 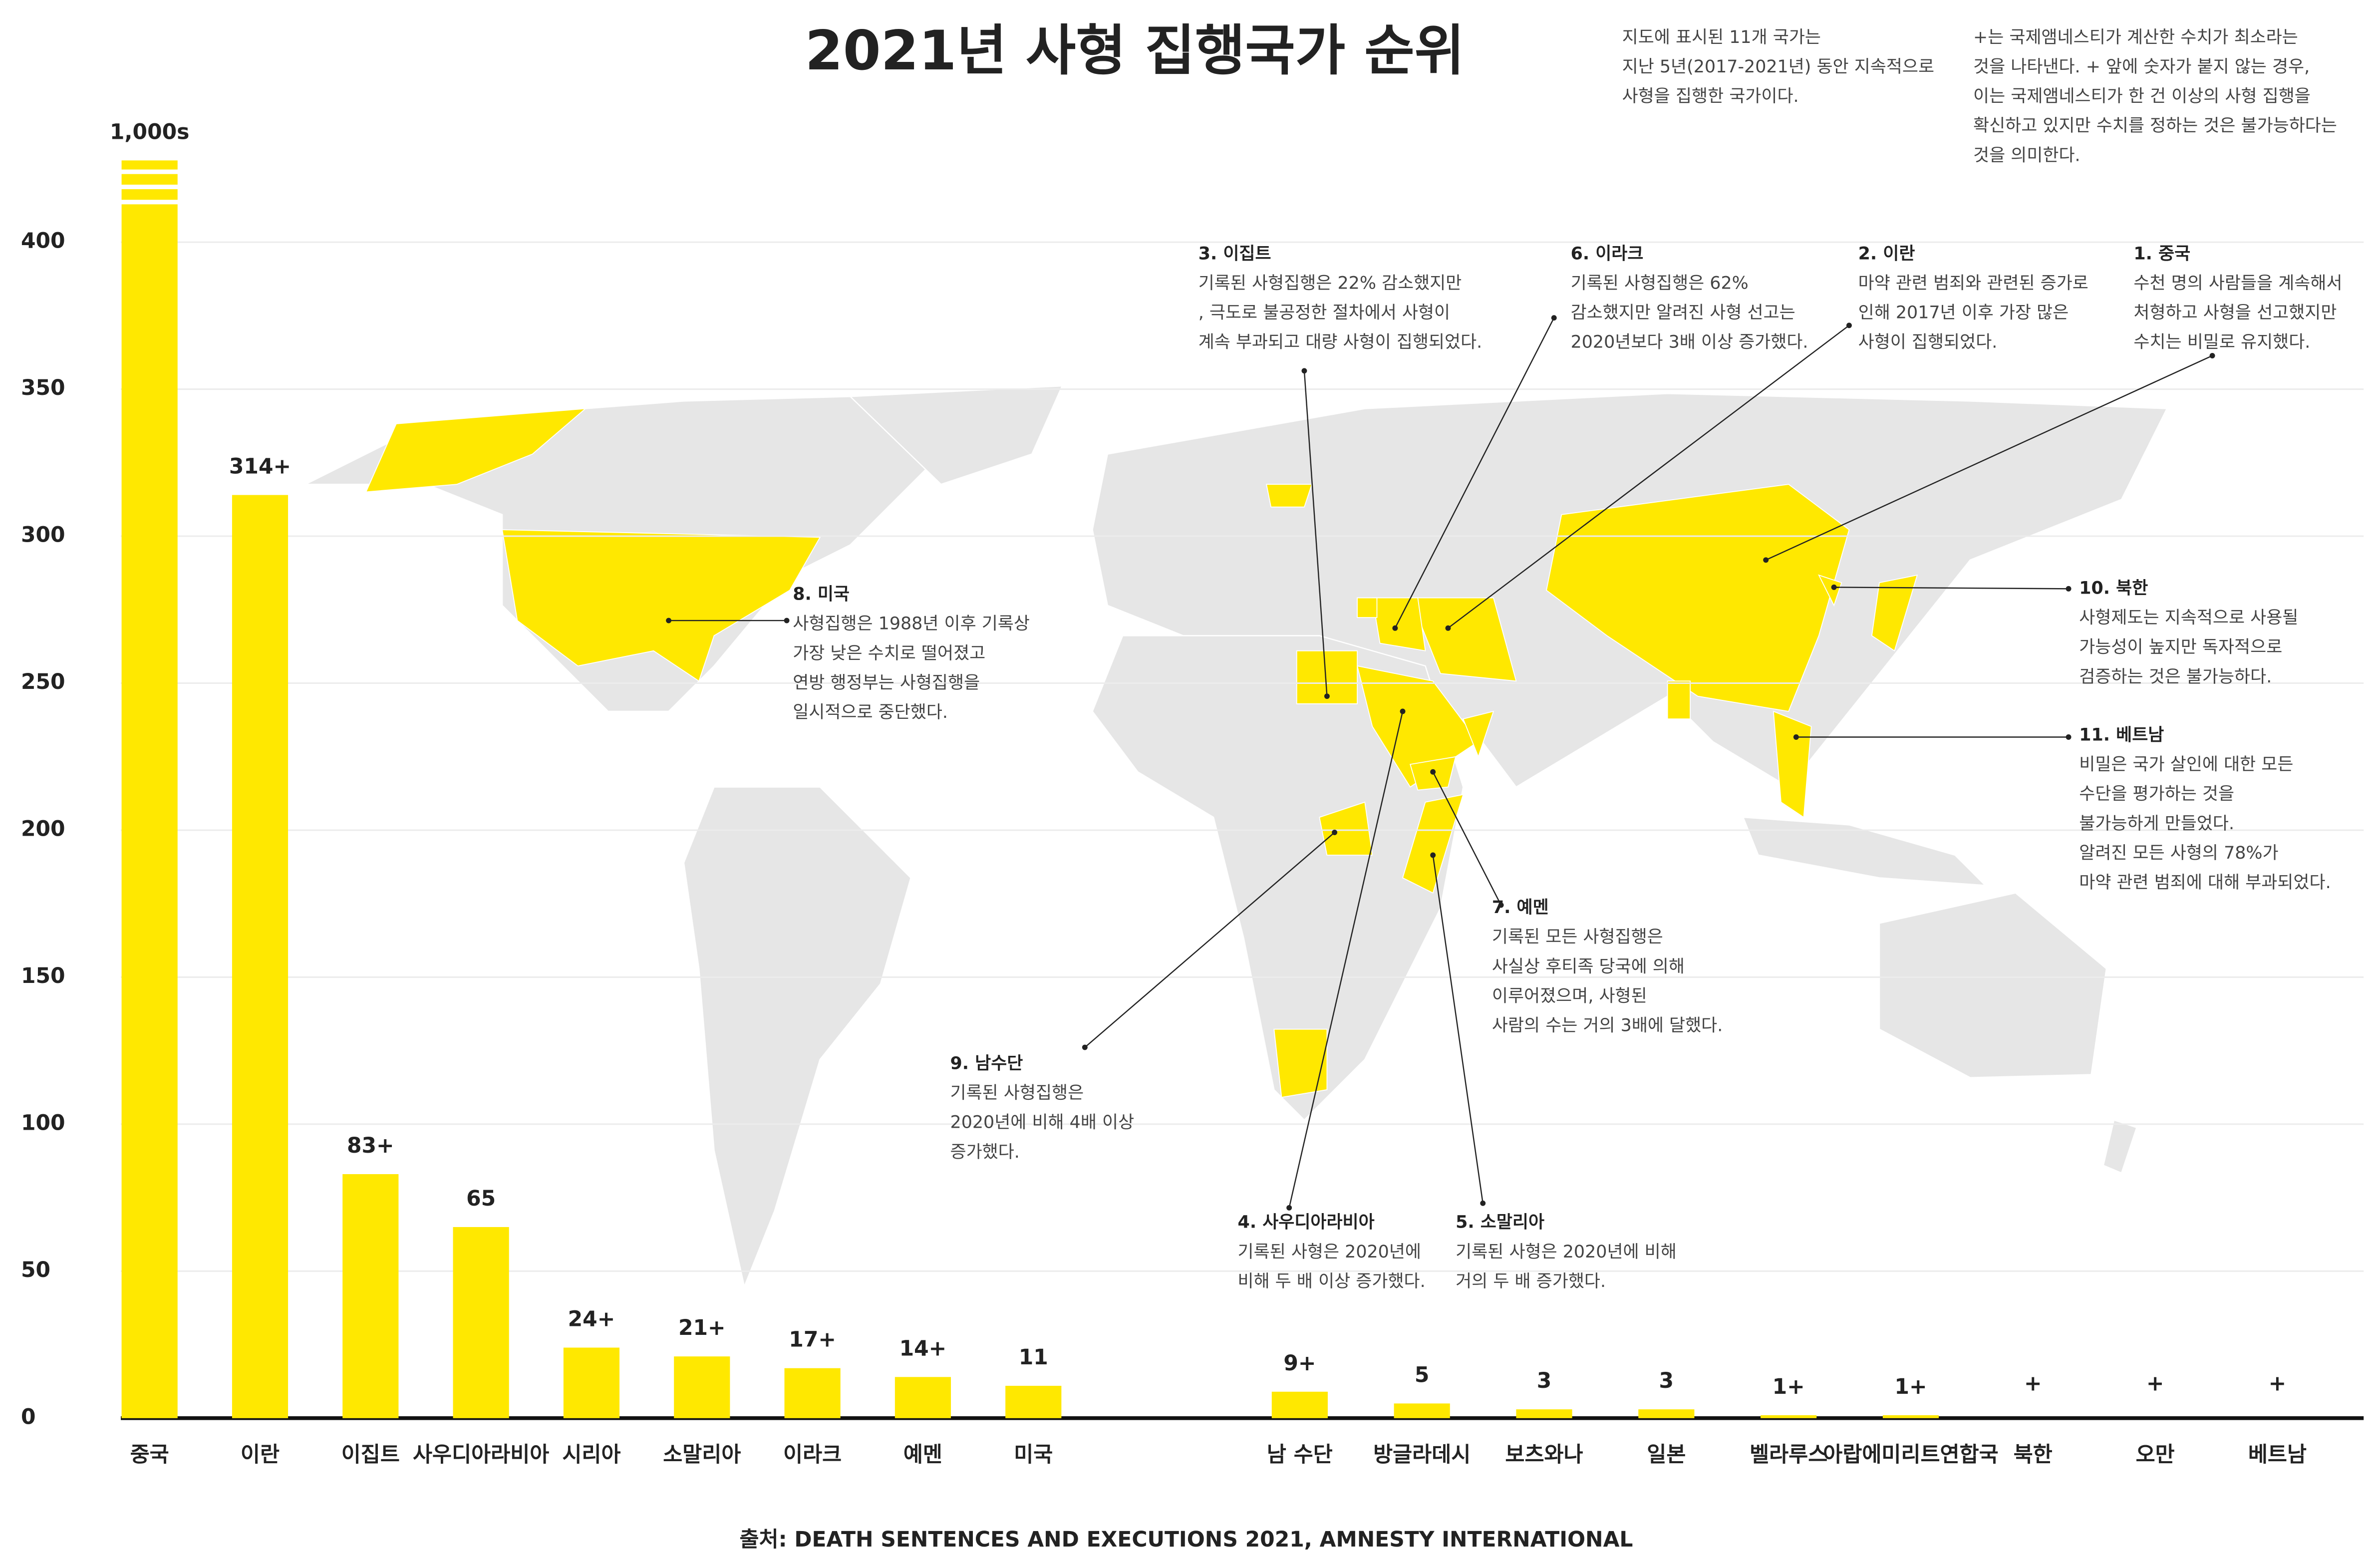 What do you see at coordinates (2156, 794) in the screenshot?
I see `annotation-text: 수단을 평가하는 것을` at bounding box center [2156, 794].